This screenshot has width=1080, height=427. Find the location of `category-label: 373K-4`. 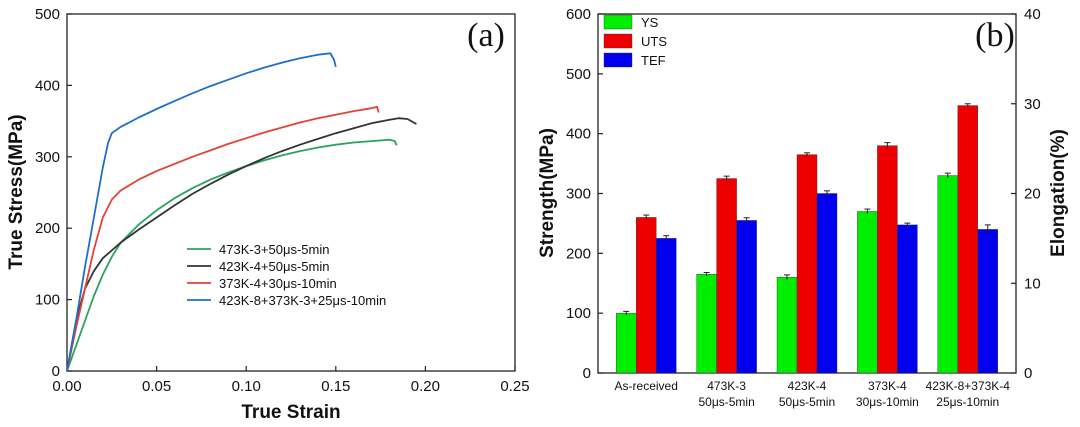

category-label: 373K-4 is located at coordinates (887, 386).